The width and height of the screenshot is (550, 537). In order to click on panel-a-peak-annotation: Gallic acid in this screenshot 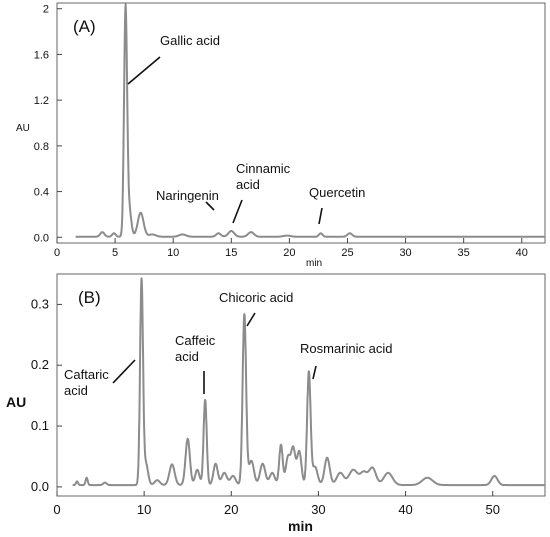, I will do `click(190, 40)`.